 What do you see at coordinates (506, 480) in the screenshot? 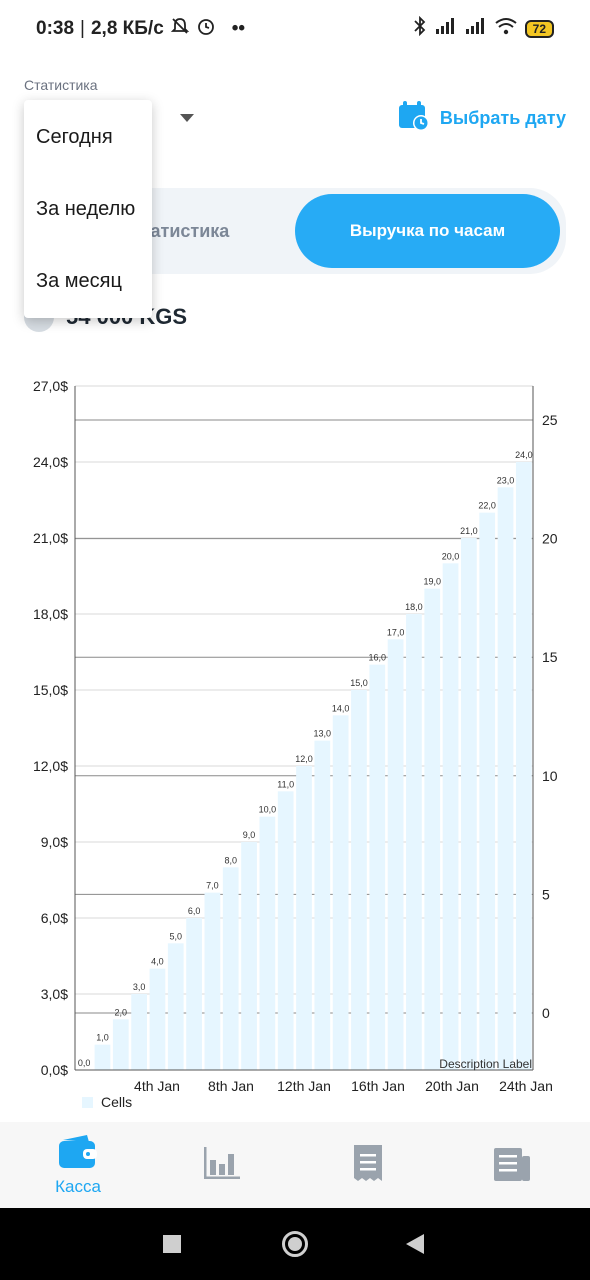
I see `bar-value-label: 23,0` at bounding box center [506, 480].